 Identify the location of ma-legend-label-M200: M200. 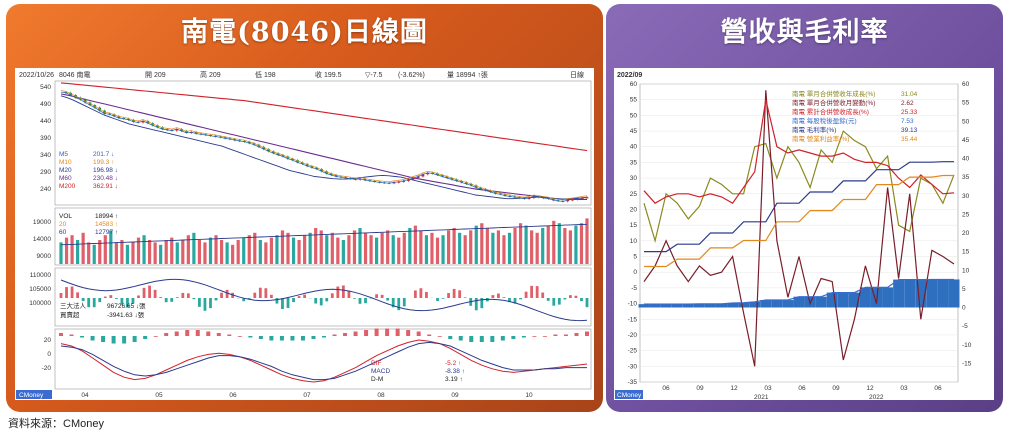
(67, 186).